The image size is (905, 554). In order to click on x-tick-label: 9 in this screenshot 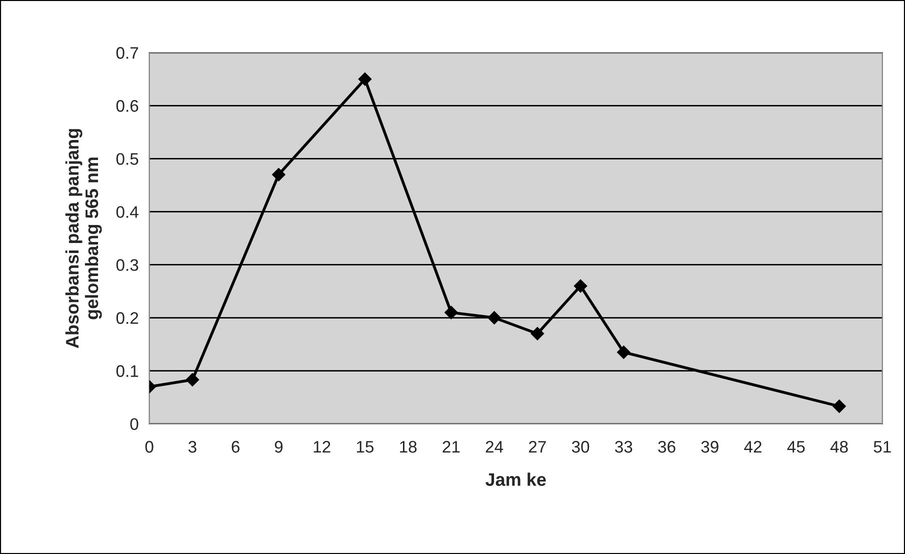, I will do `click(278, 446)`.